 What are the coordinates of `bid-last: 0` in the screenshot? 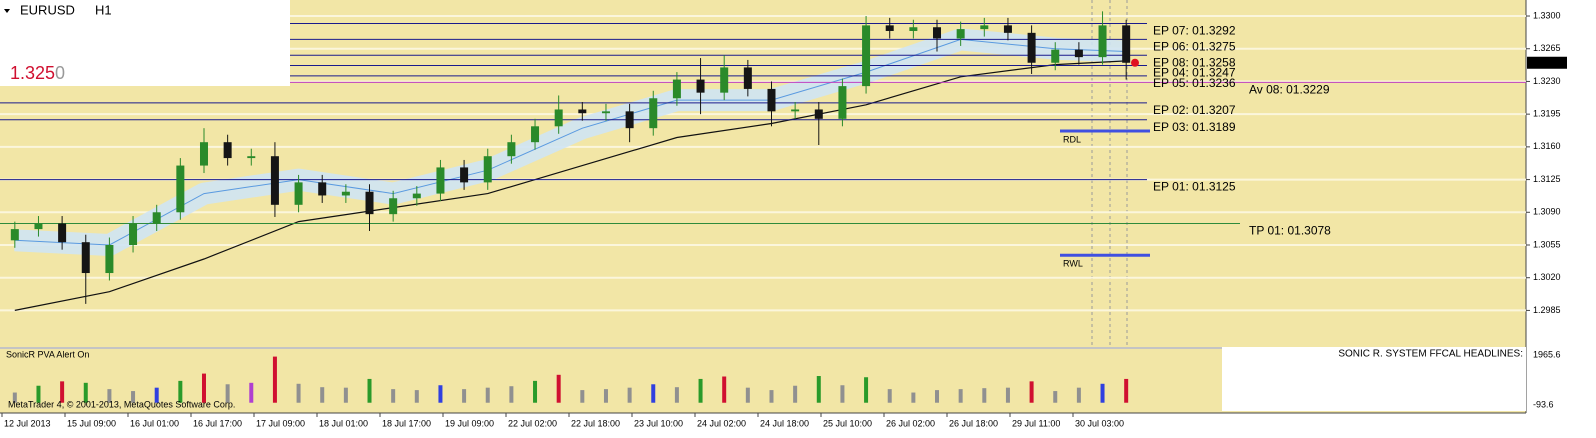 It's located at (60, 73).